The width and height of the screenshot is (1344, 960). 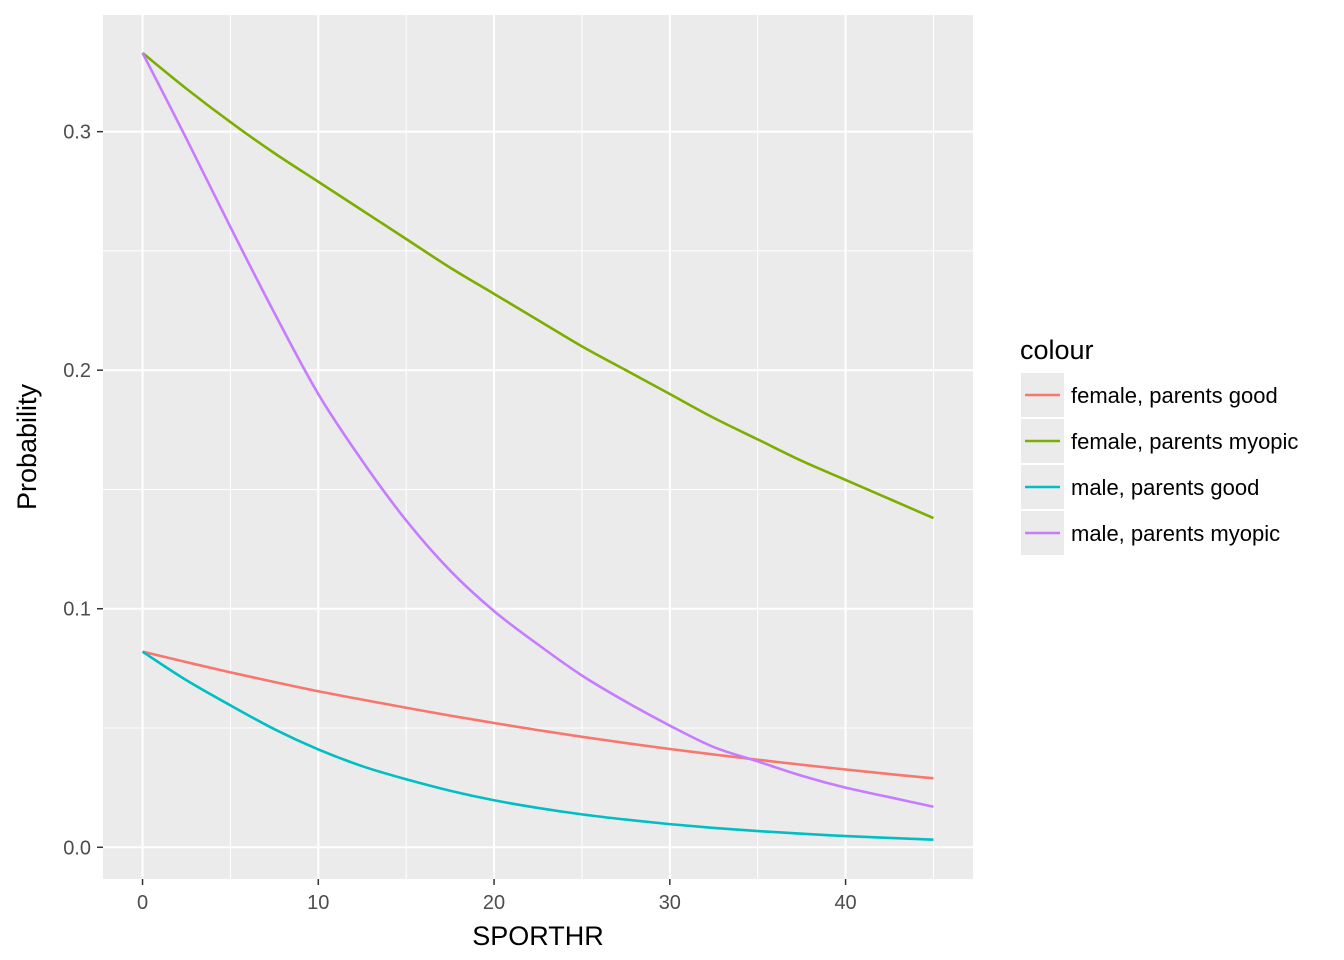 I want to click on x-axis: 0 10 20 30 40, so click(x=497, y=896).